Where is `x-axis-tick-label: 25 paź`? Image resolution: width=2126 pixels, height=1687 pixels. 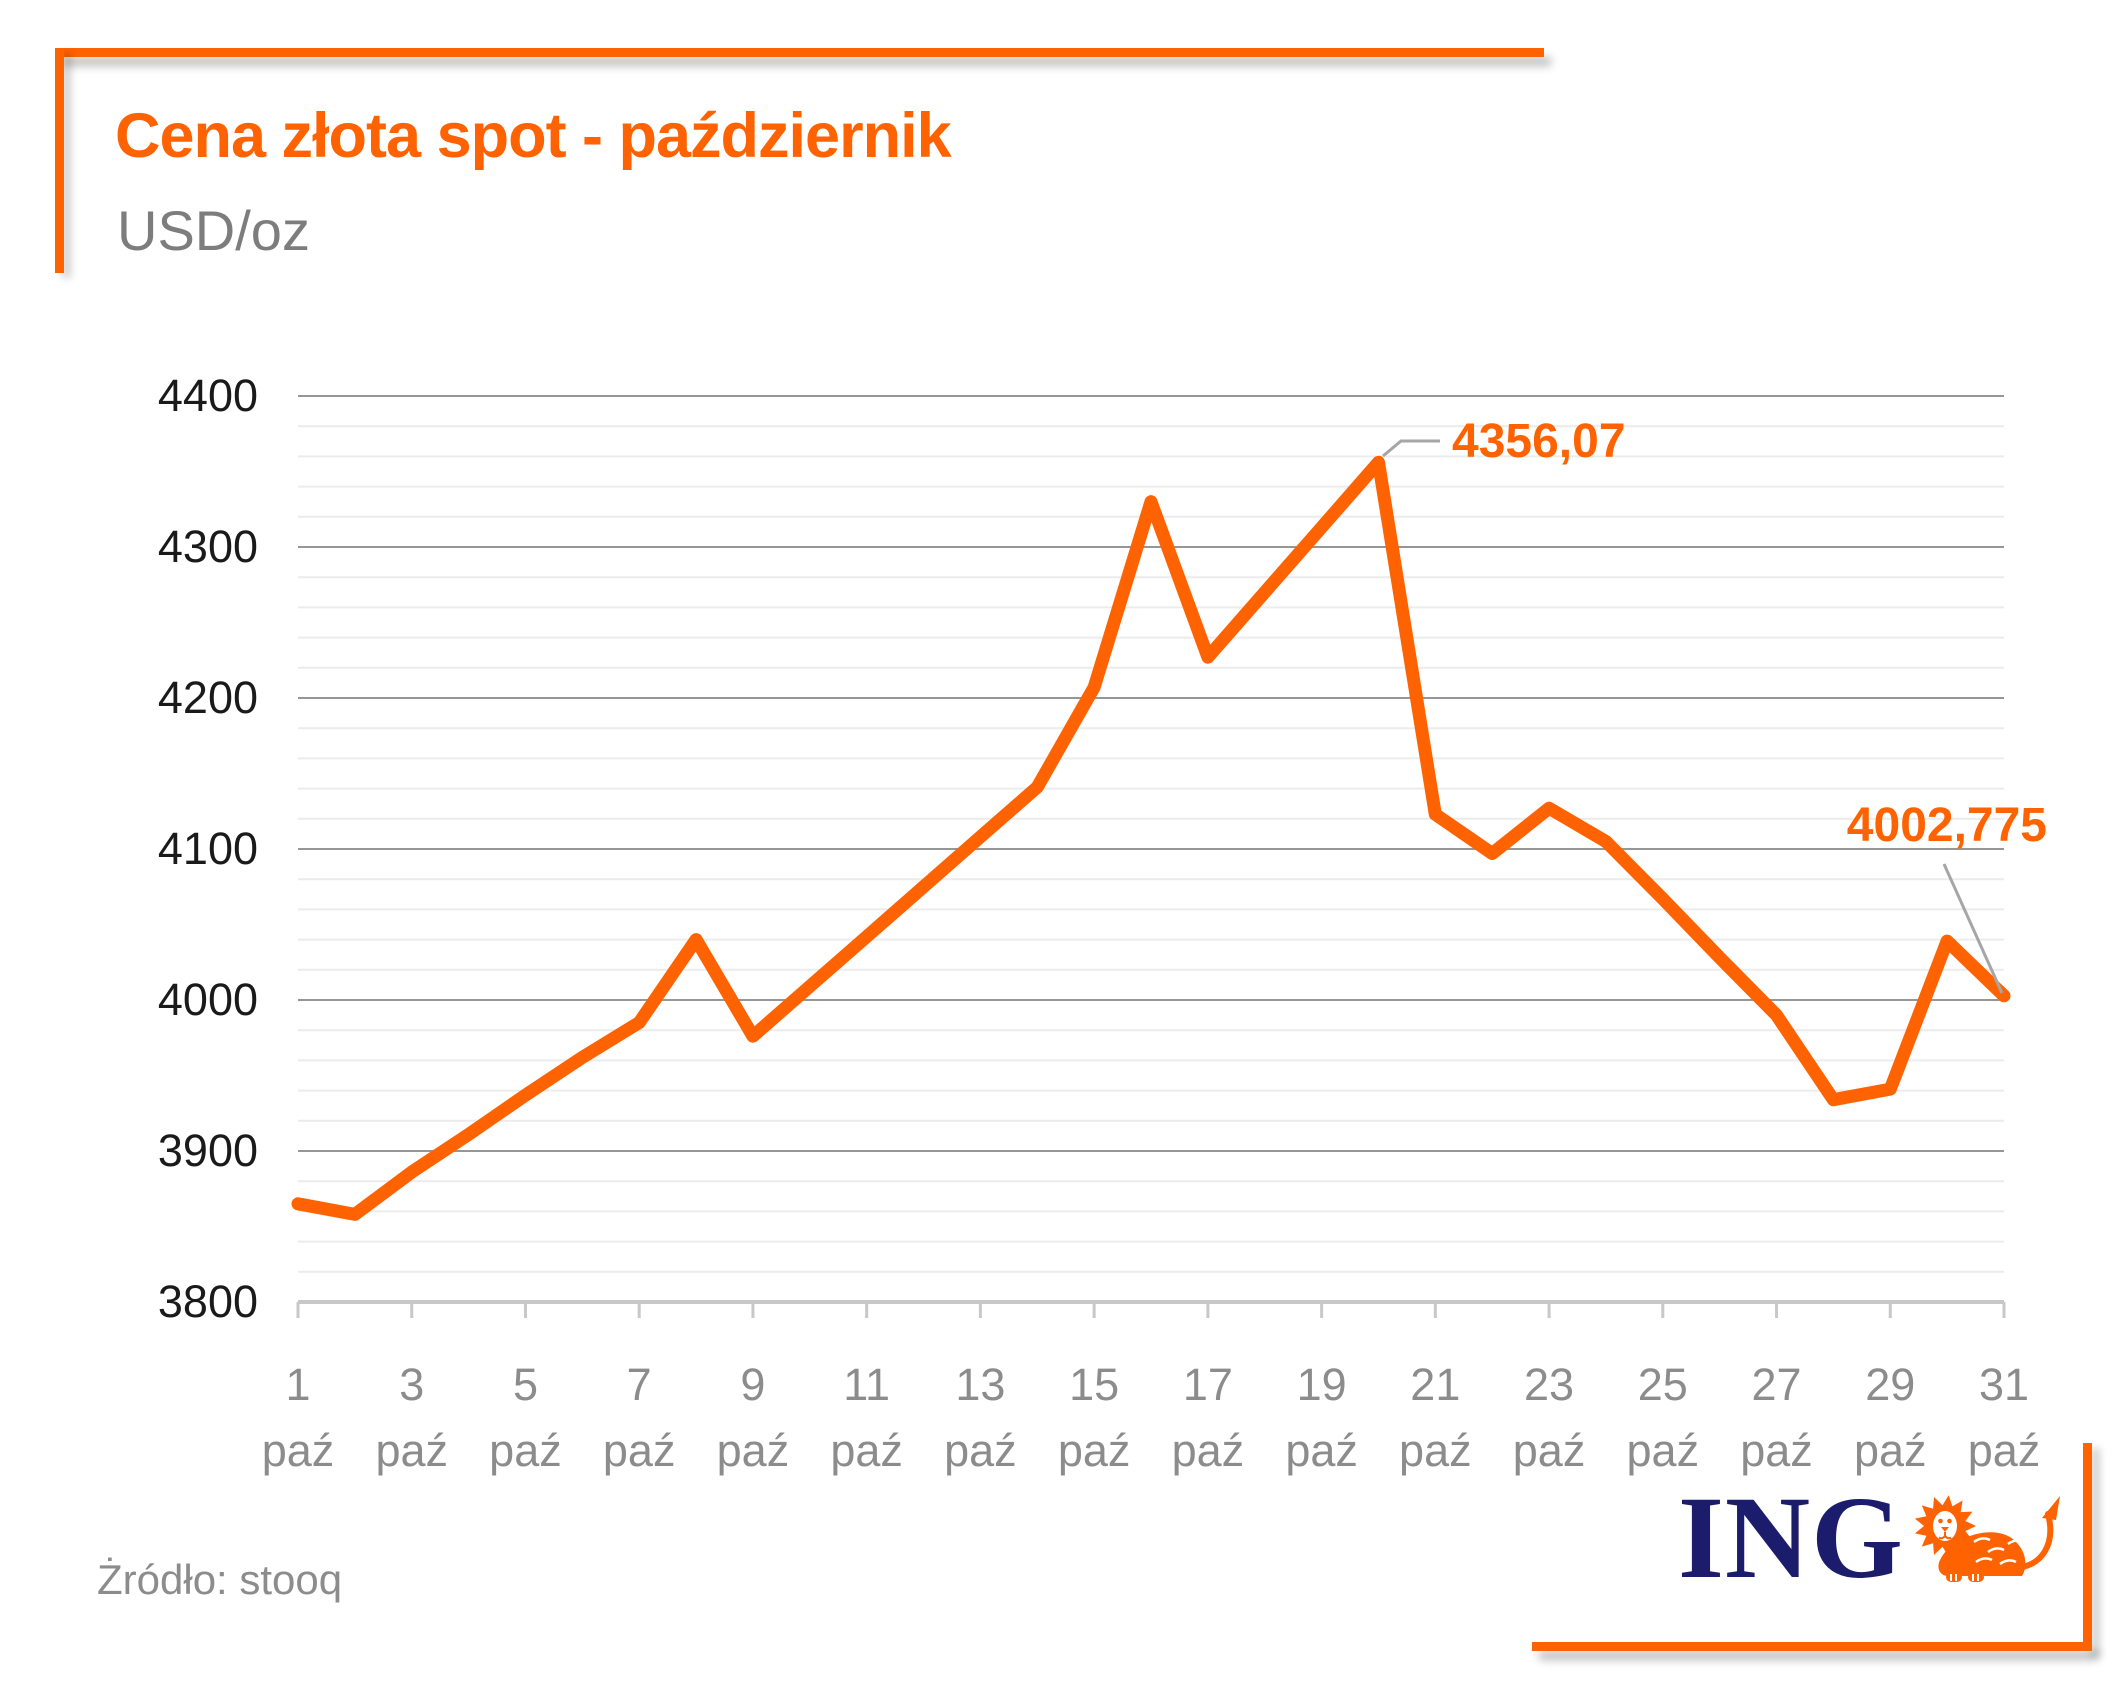 x-axis-tick-label: 25 paź is located at coordinates (1663, 1418).